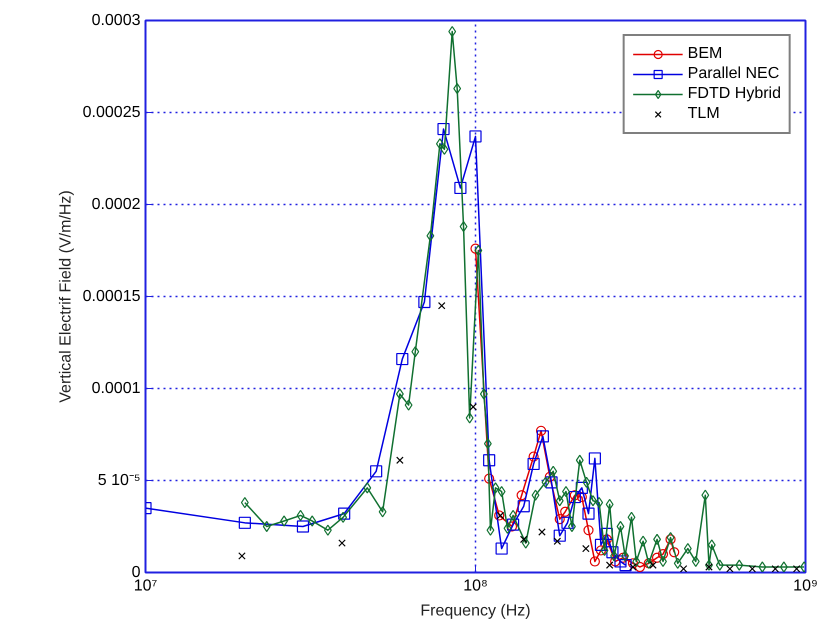  Describe the element at coordinates (116, 388) in the screenshot. I see `y-tick-label: 0.0001` at that location.